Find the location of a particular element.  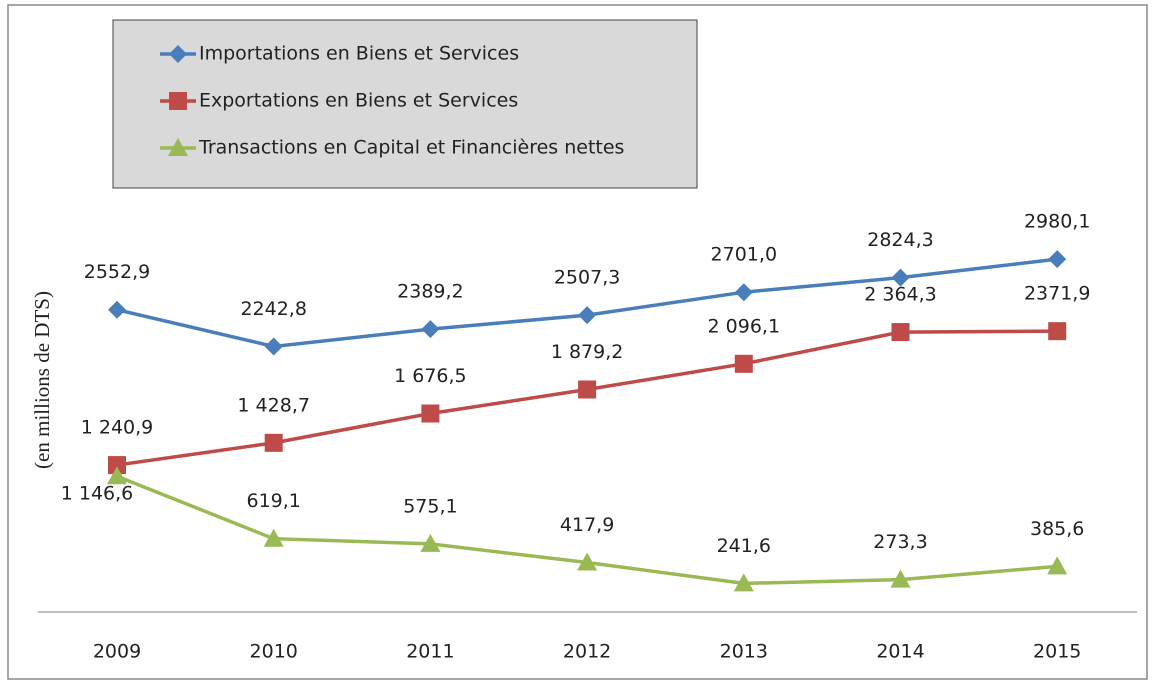

data-label: 1 240,9 is located at coordinates (117, 428).